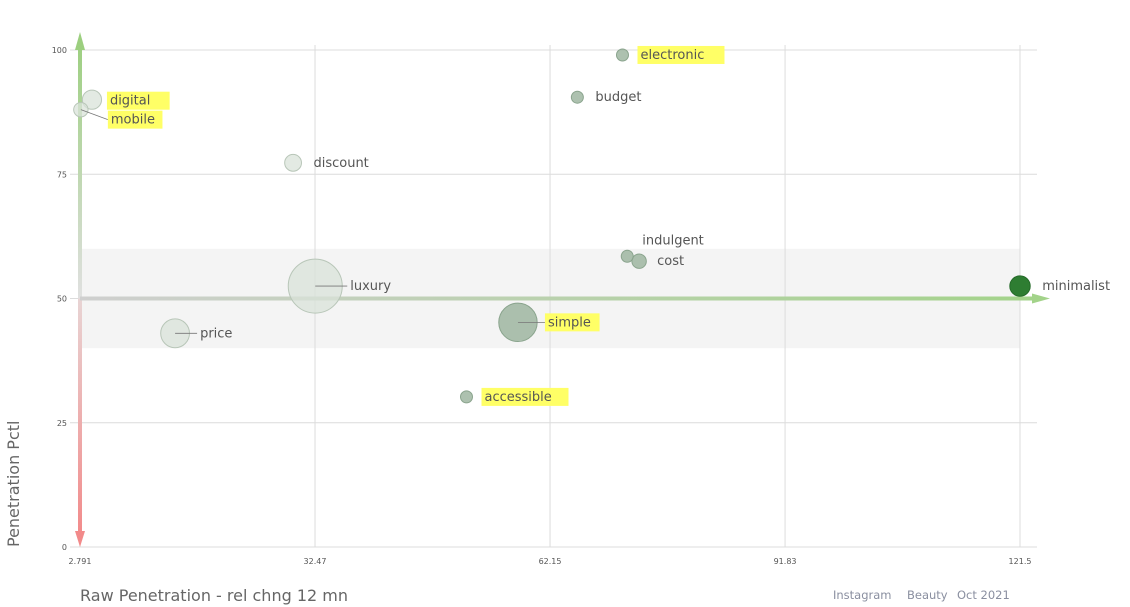  I want to click on bubble-indulgent, so click(627, 256).